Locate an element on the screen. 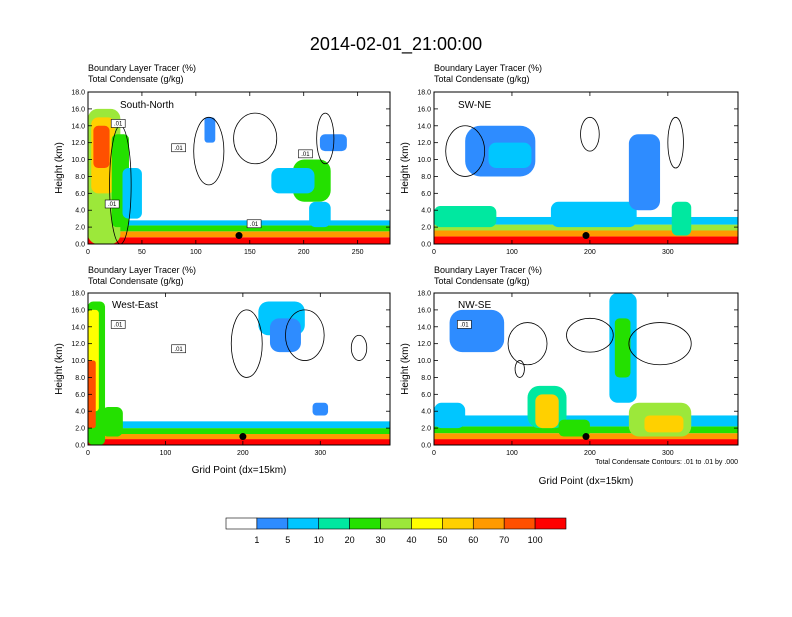 This screenshot has height=617, width=792. x-axis-label: Grid Point (dx=15km) is located at coordinates (586, 481).